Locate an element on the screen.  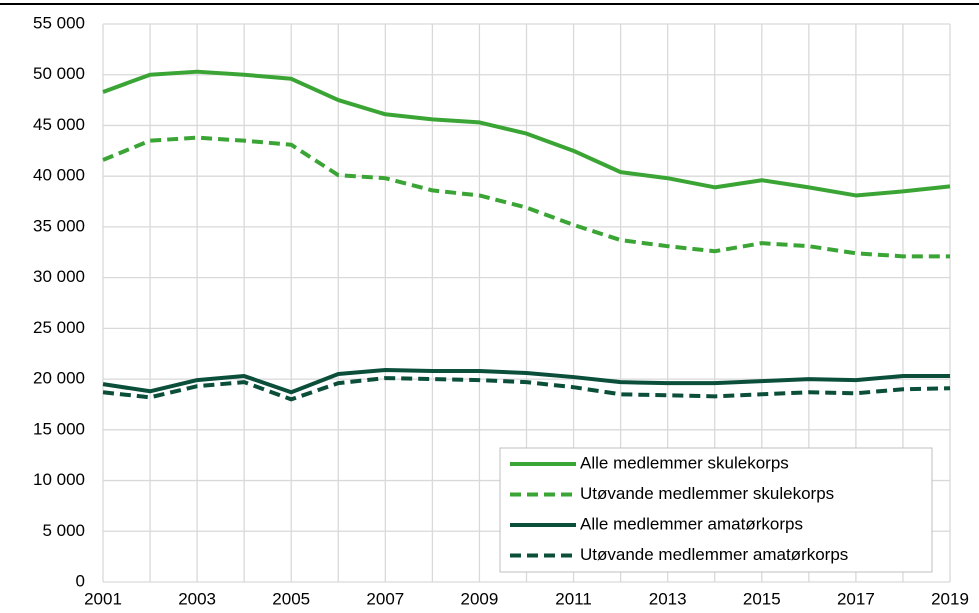
x-tick-label: 2019 is located at coordinates (950, 598).